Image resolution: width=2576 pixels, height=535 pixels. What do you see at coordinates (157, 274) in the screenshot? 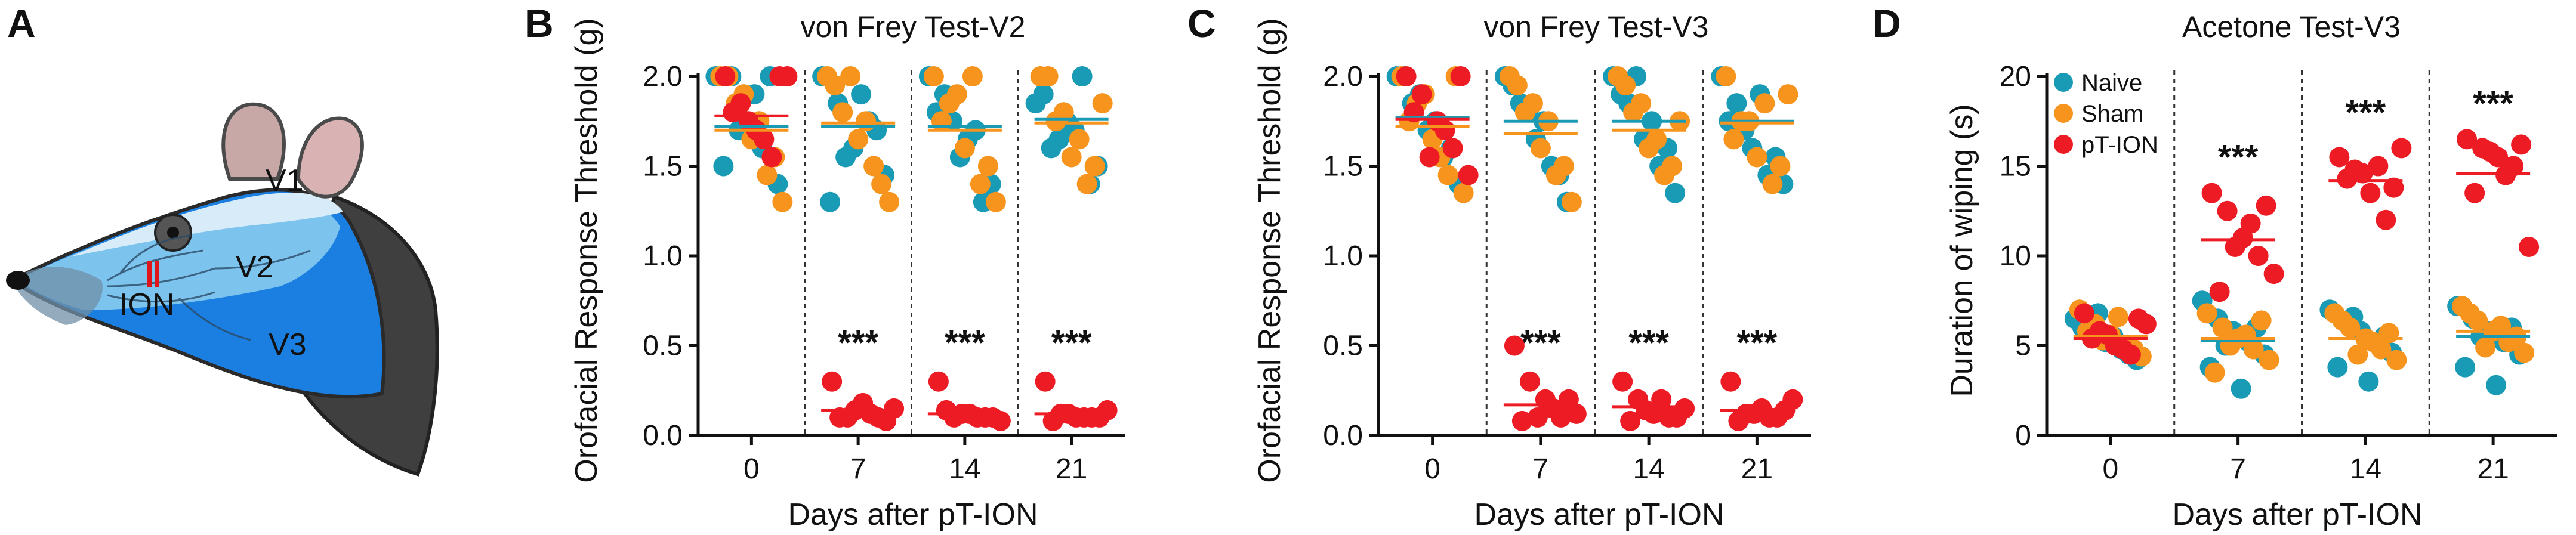
I see `ion-lesion-marker-right` at bounding box center [157, 274].